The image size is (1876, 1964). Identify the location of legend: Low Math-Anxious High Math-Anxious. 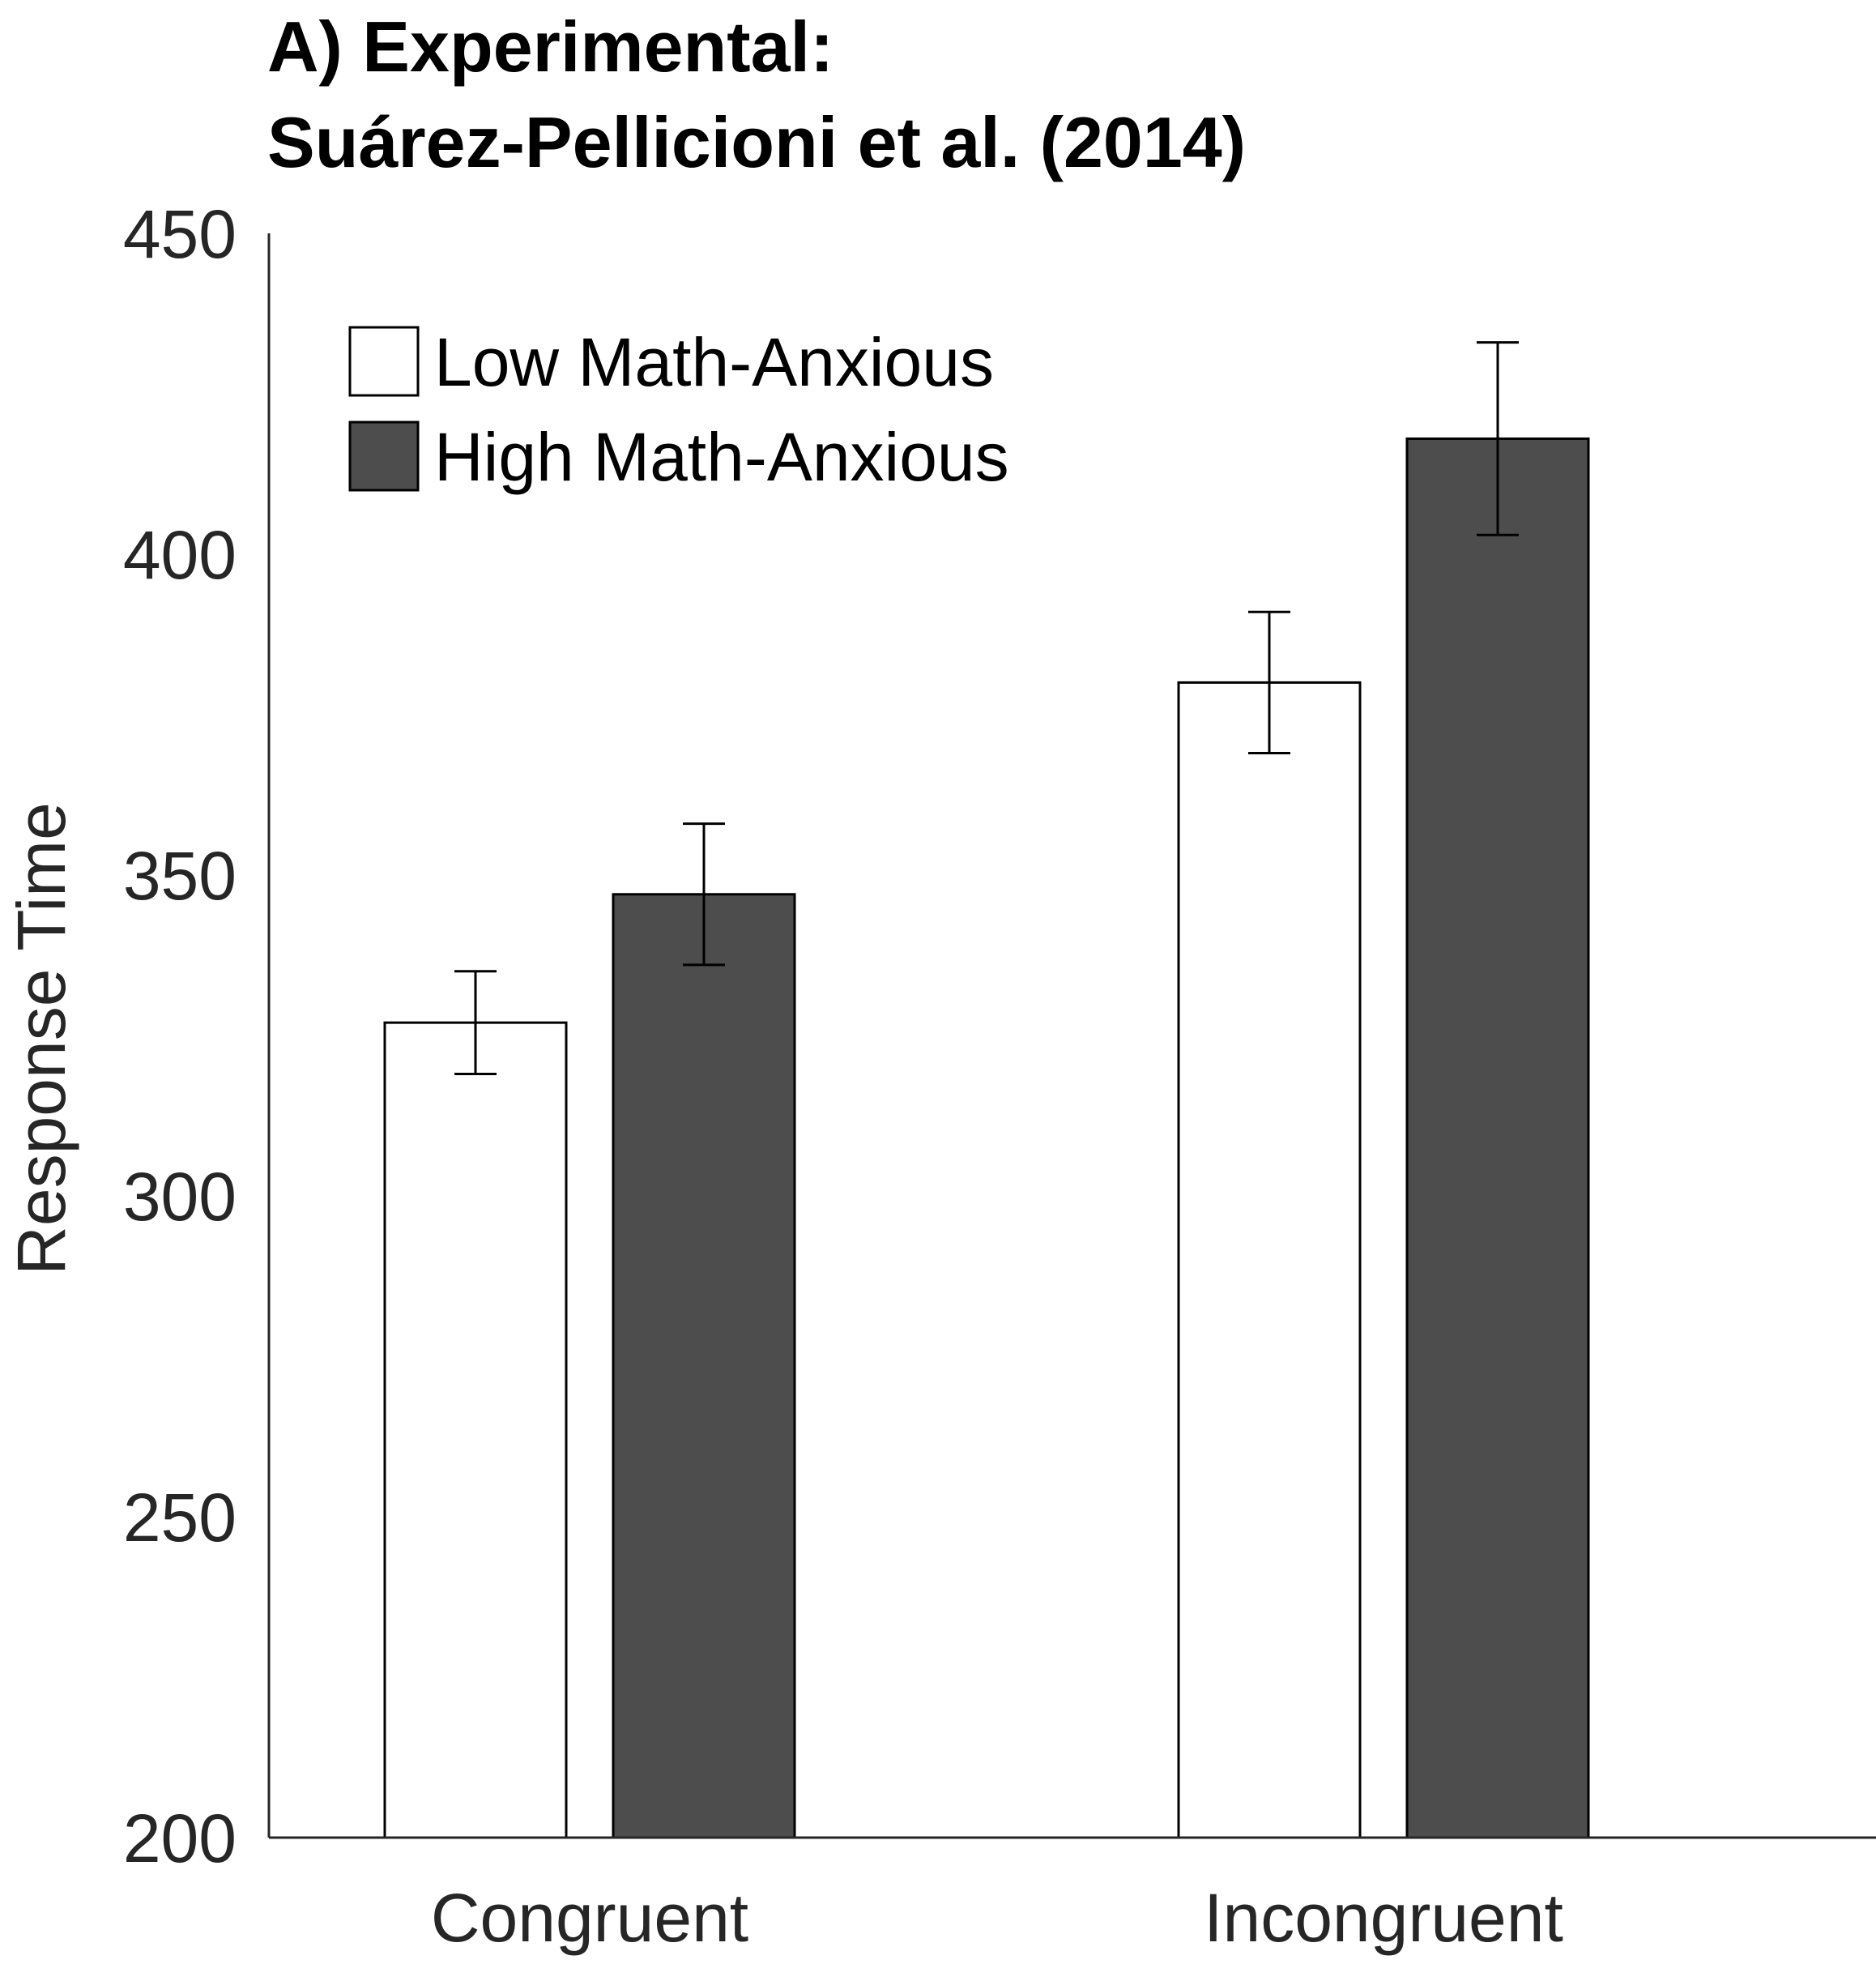
(678, 409).